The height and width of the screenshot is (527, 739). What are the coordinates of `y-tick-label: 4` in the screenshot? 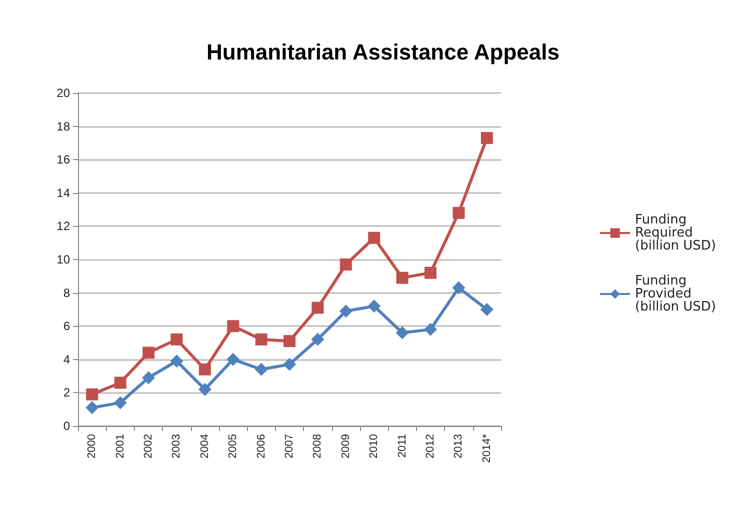 It's located at (66, 359).